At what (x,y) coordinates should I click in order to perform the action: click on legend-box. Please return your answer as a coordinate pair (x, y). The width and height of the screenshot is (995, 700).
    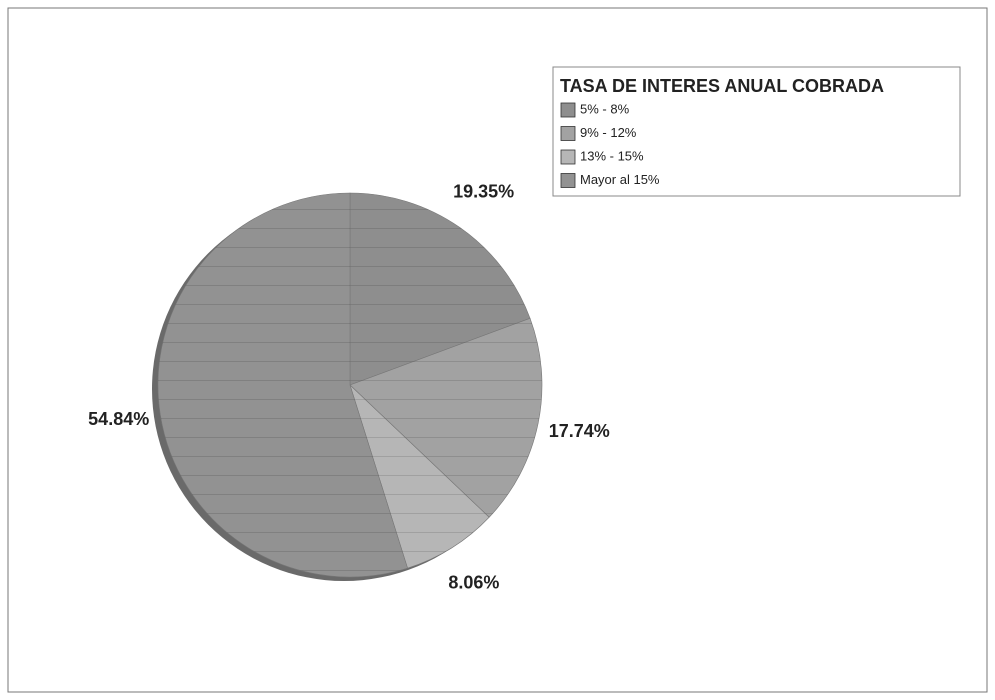
    Looking at the image, I should click on (756, 131).